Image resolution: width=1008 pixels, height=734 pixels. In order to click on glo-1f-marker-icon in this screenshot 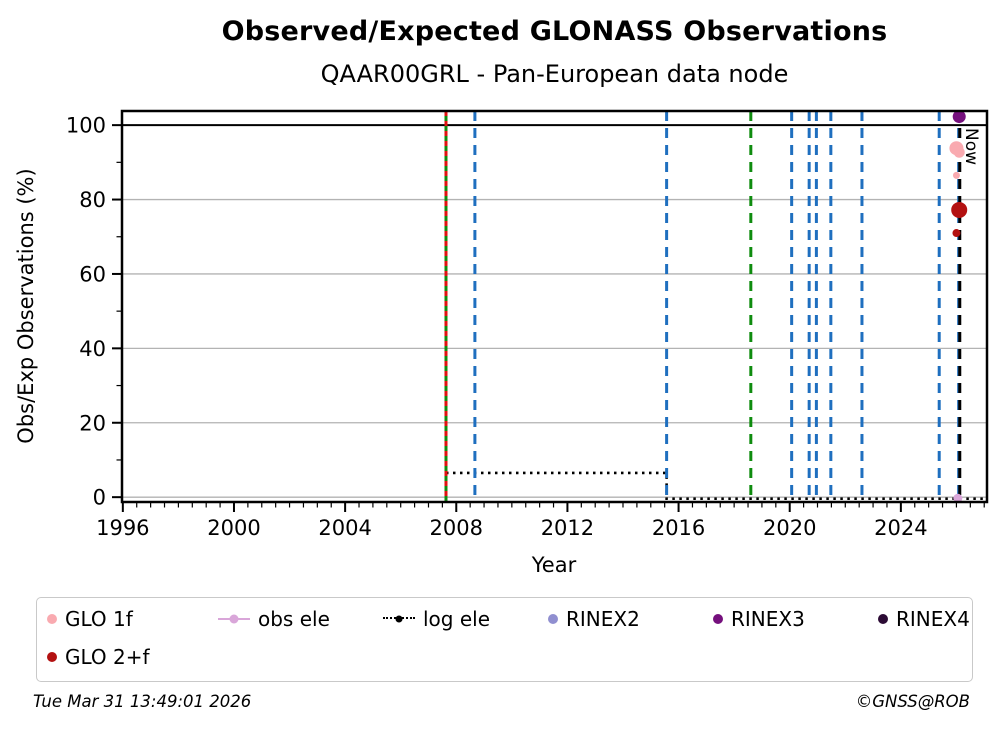, I will do `click(52, 619)`.